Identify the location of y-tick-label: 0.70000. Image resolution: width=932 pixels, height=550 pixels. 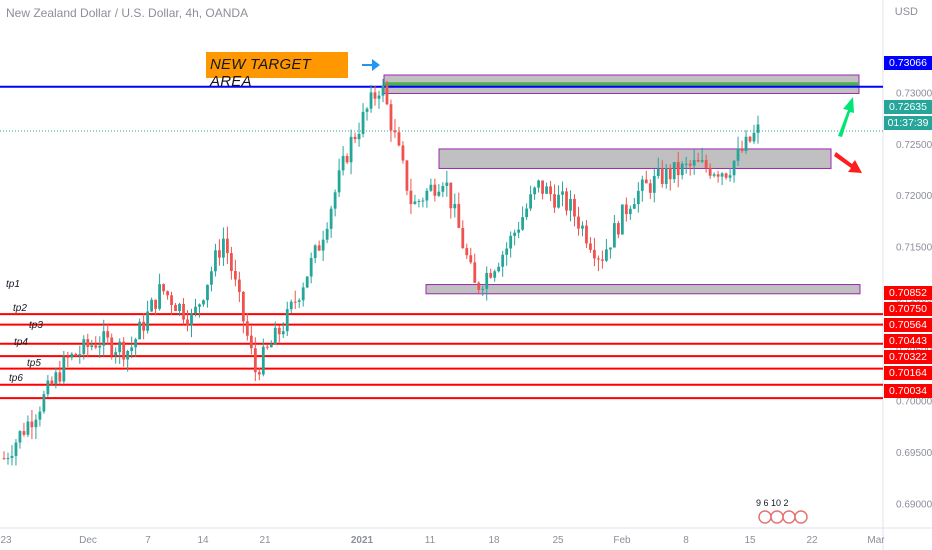
(914, 402).